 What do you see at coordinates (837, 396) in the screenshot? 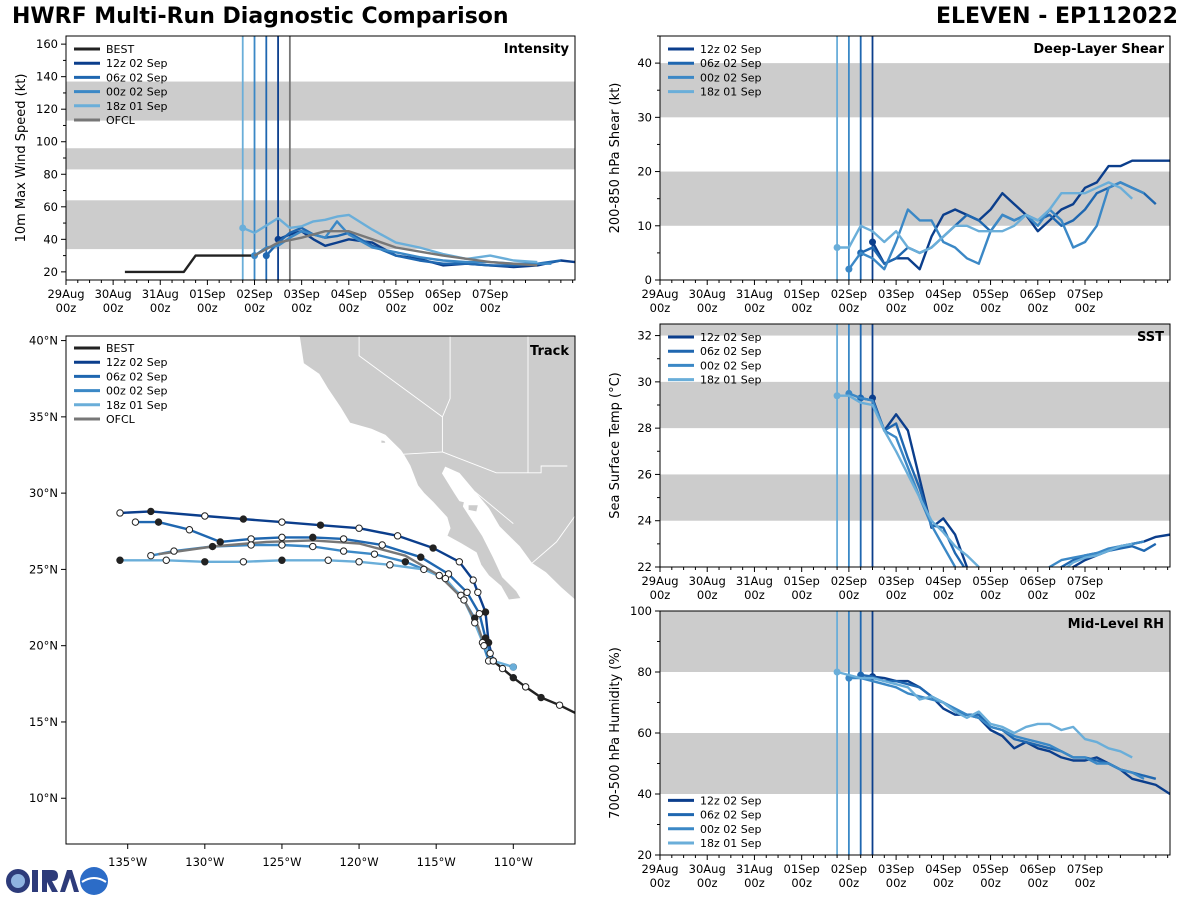
I see `sst-init-marker-18z-01-sep` at bounding box center [837, 396].